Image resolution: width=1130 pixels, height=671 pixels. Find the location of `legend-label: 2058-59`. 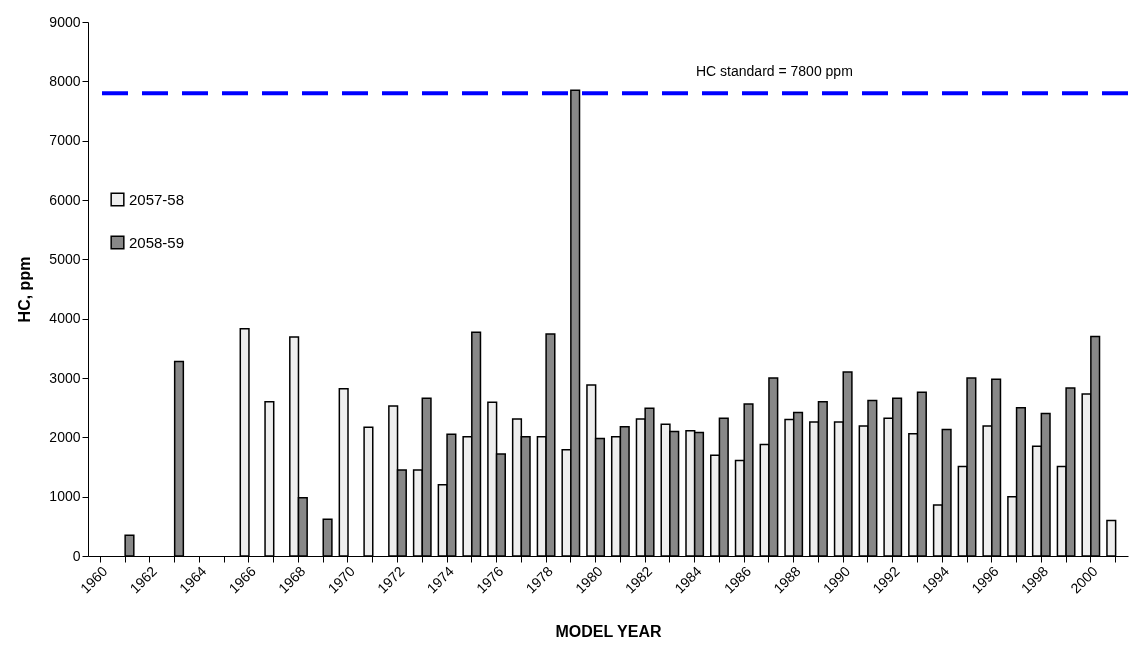

legend-label: 2058-59 is located at coordinates (157, 242).